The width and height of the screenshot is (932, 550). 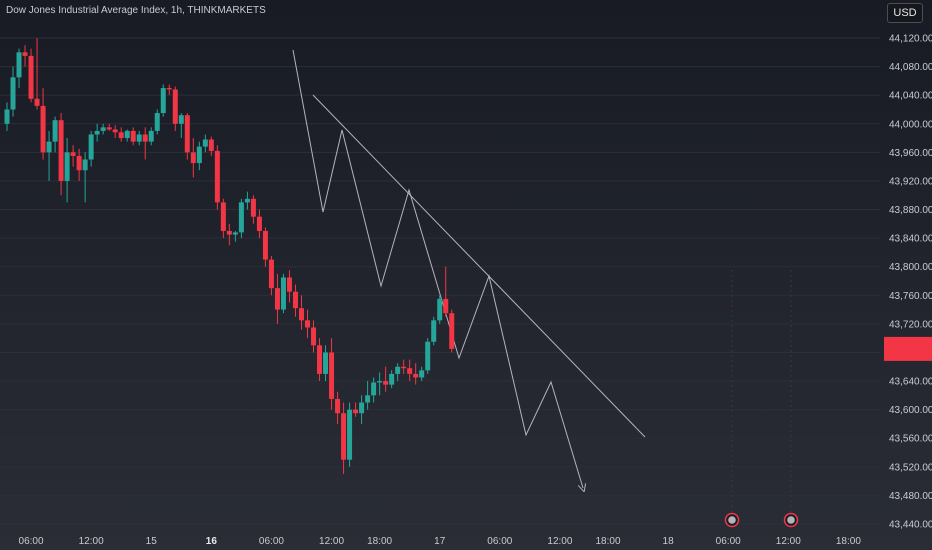 What do you see at coordinates (910, 210) in the screenshot?
I see `y-tick-label: 43,880.00` at bounding box center [910, 210].